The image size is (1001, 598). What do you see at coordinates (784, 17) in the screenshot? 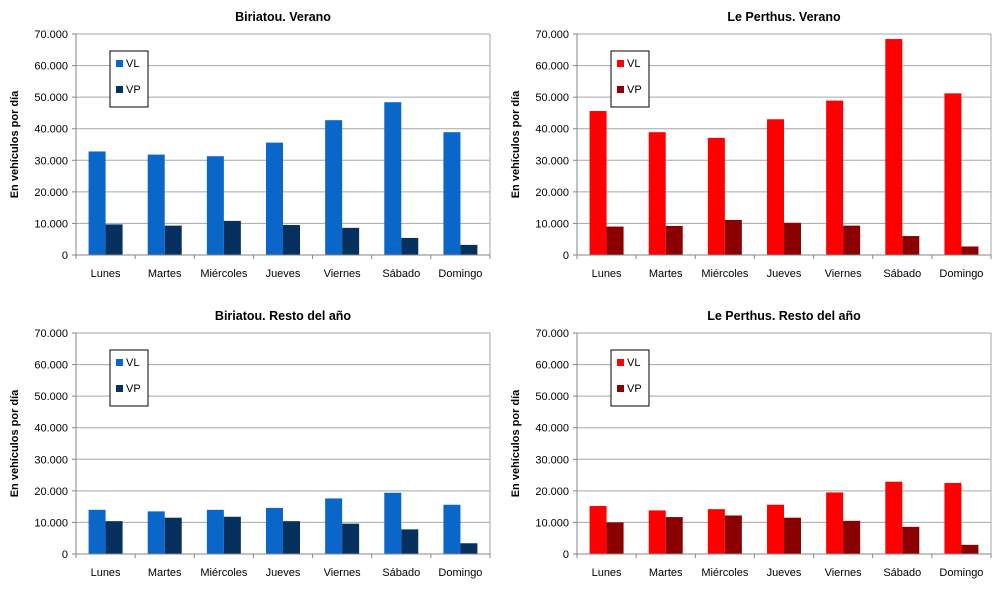
I see `chart-title: Le Perthus. Verano` at bounding box center [784, 17].